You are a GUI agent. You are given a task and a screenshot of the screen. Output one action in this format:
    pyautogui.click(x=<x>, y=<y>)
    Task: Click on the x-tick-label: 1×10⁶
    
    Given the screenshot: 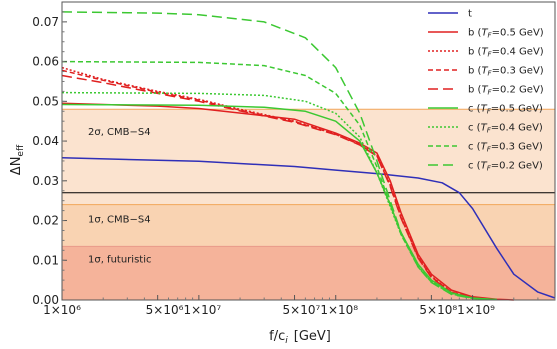 What is the action you would take?
    pyautogui.click(x=62, y=310)
    